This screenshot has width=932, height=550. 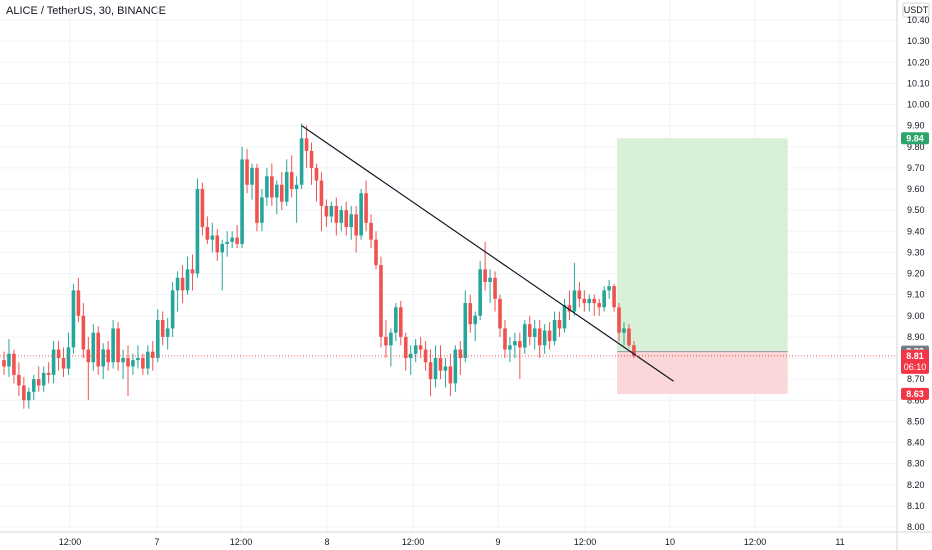 I want to click on y-tick-label: 9.60, so click(x=916, y=189).